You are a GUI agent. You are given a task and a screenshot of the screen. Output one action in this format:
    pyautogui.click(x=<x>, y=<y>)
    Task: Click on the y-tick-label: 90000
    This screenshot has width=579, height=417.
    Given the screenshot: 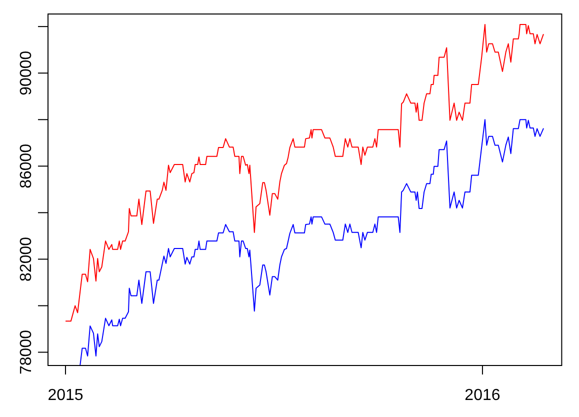 What is the action you would take?
    pyautogui.click(x=26, y=73)
    